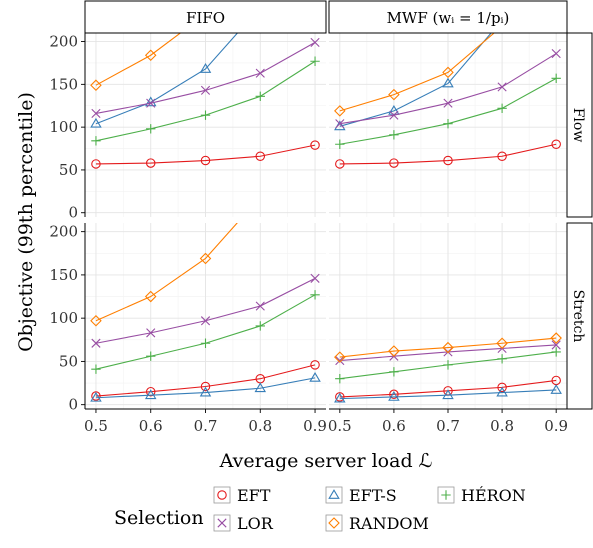 The image size is (593, 548). Describe the element at coordinates (242, 495) in the screenshot. I see `legend-entry-eft: EFT` at that location.